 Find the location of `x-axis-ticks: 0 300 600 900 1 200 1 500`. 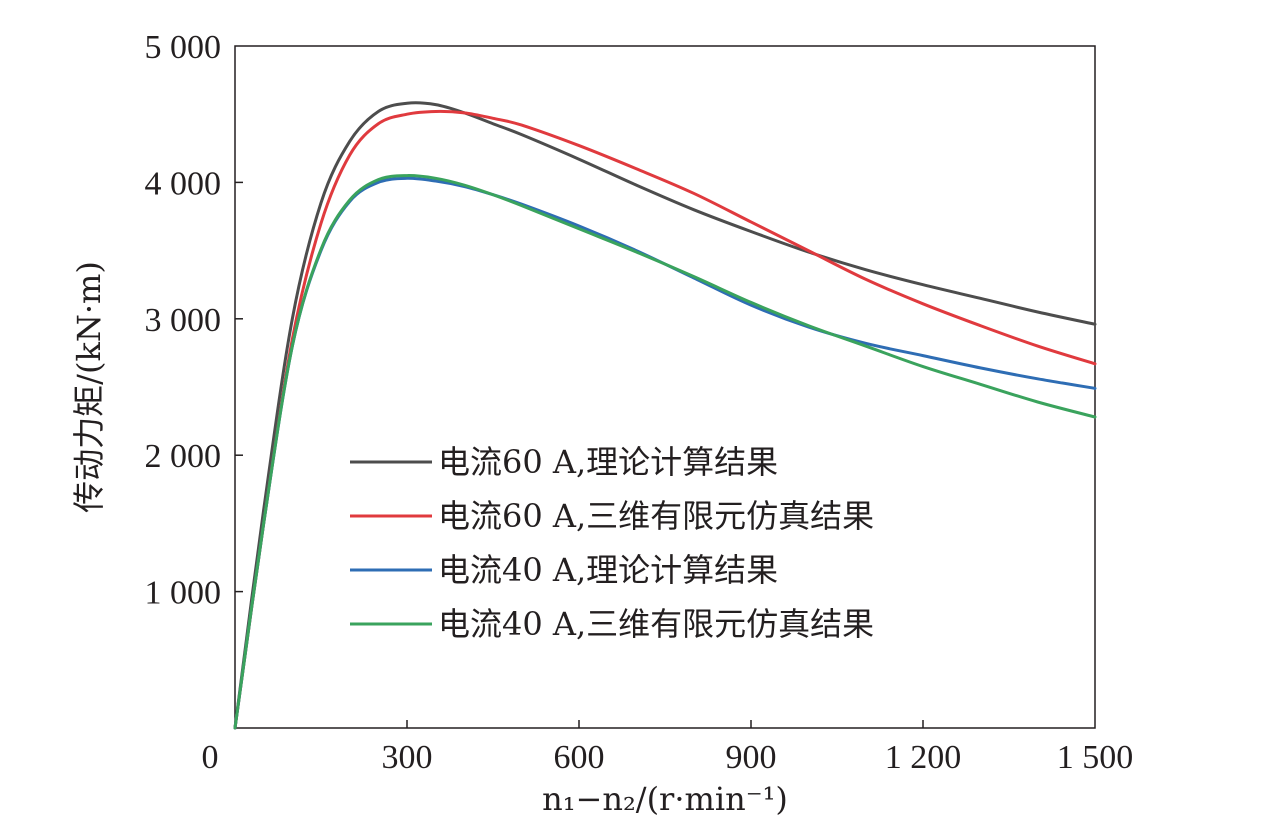

x-axis-ticks: 0 300 600 900 1 200 1 500 is located at coordinates (668, 748).